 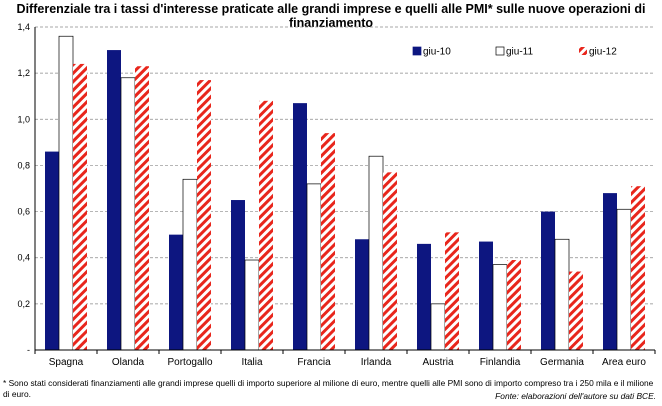 I want to click on bar-giu-10-finlandia, so click(x=486, y=295).